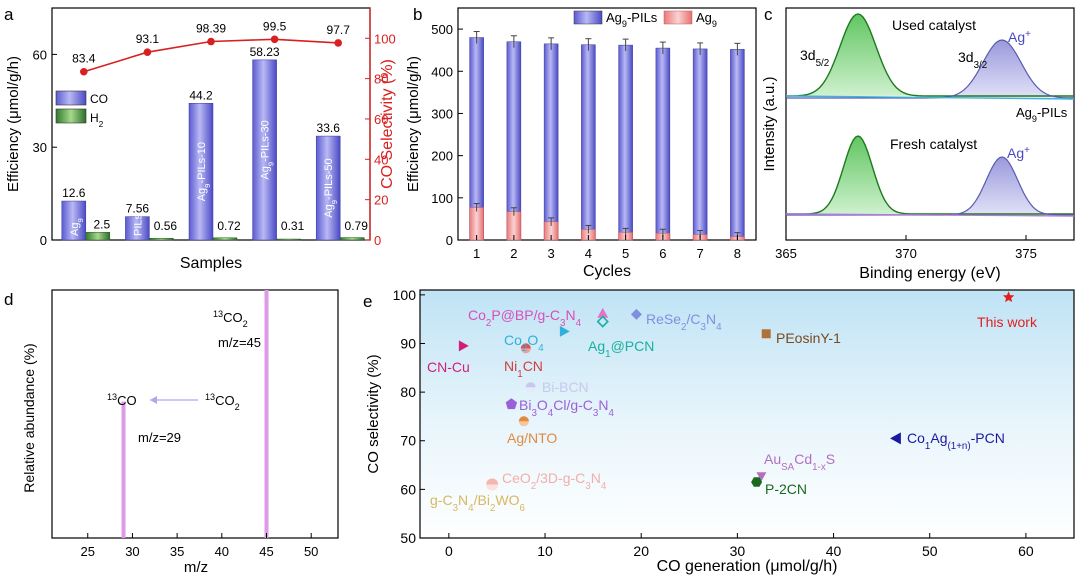 Image resolution: width=1080 pixels, height=575 pixels. I want to click on a-ylabel: Efficiency (μmol/g/h), so click(13, 124).